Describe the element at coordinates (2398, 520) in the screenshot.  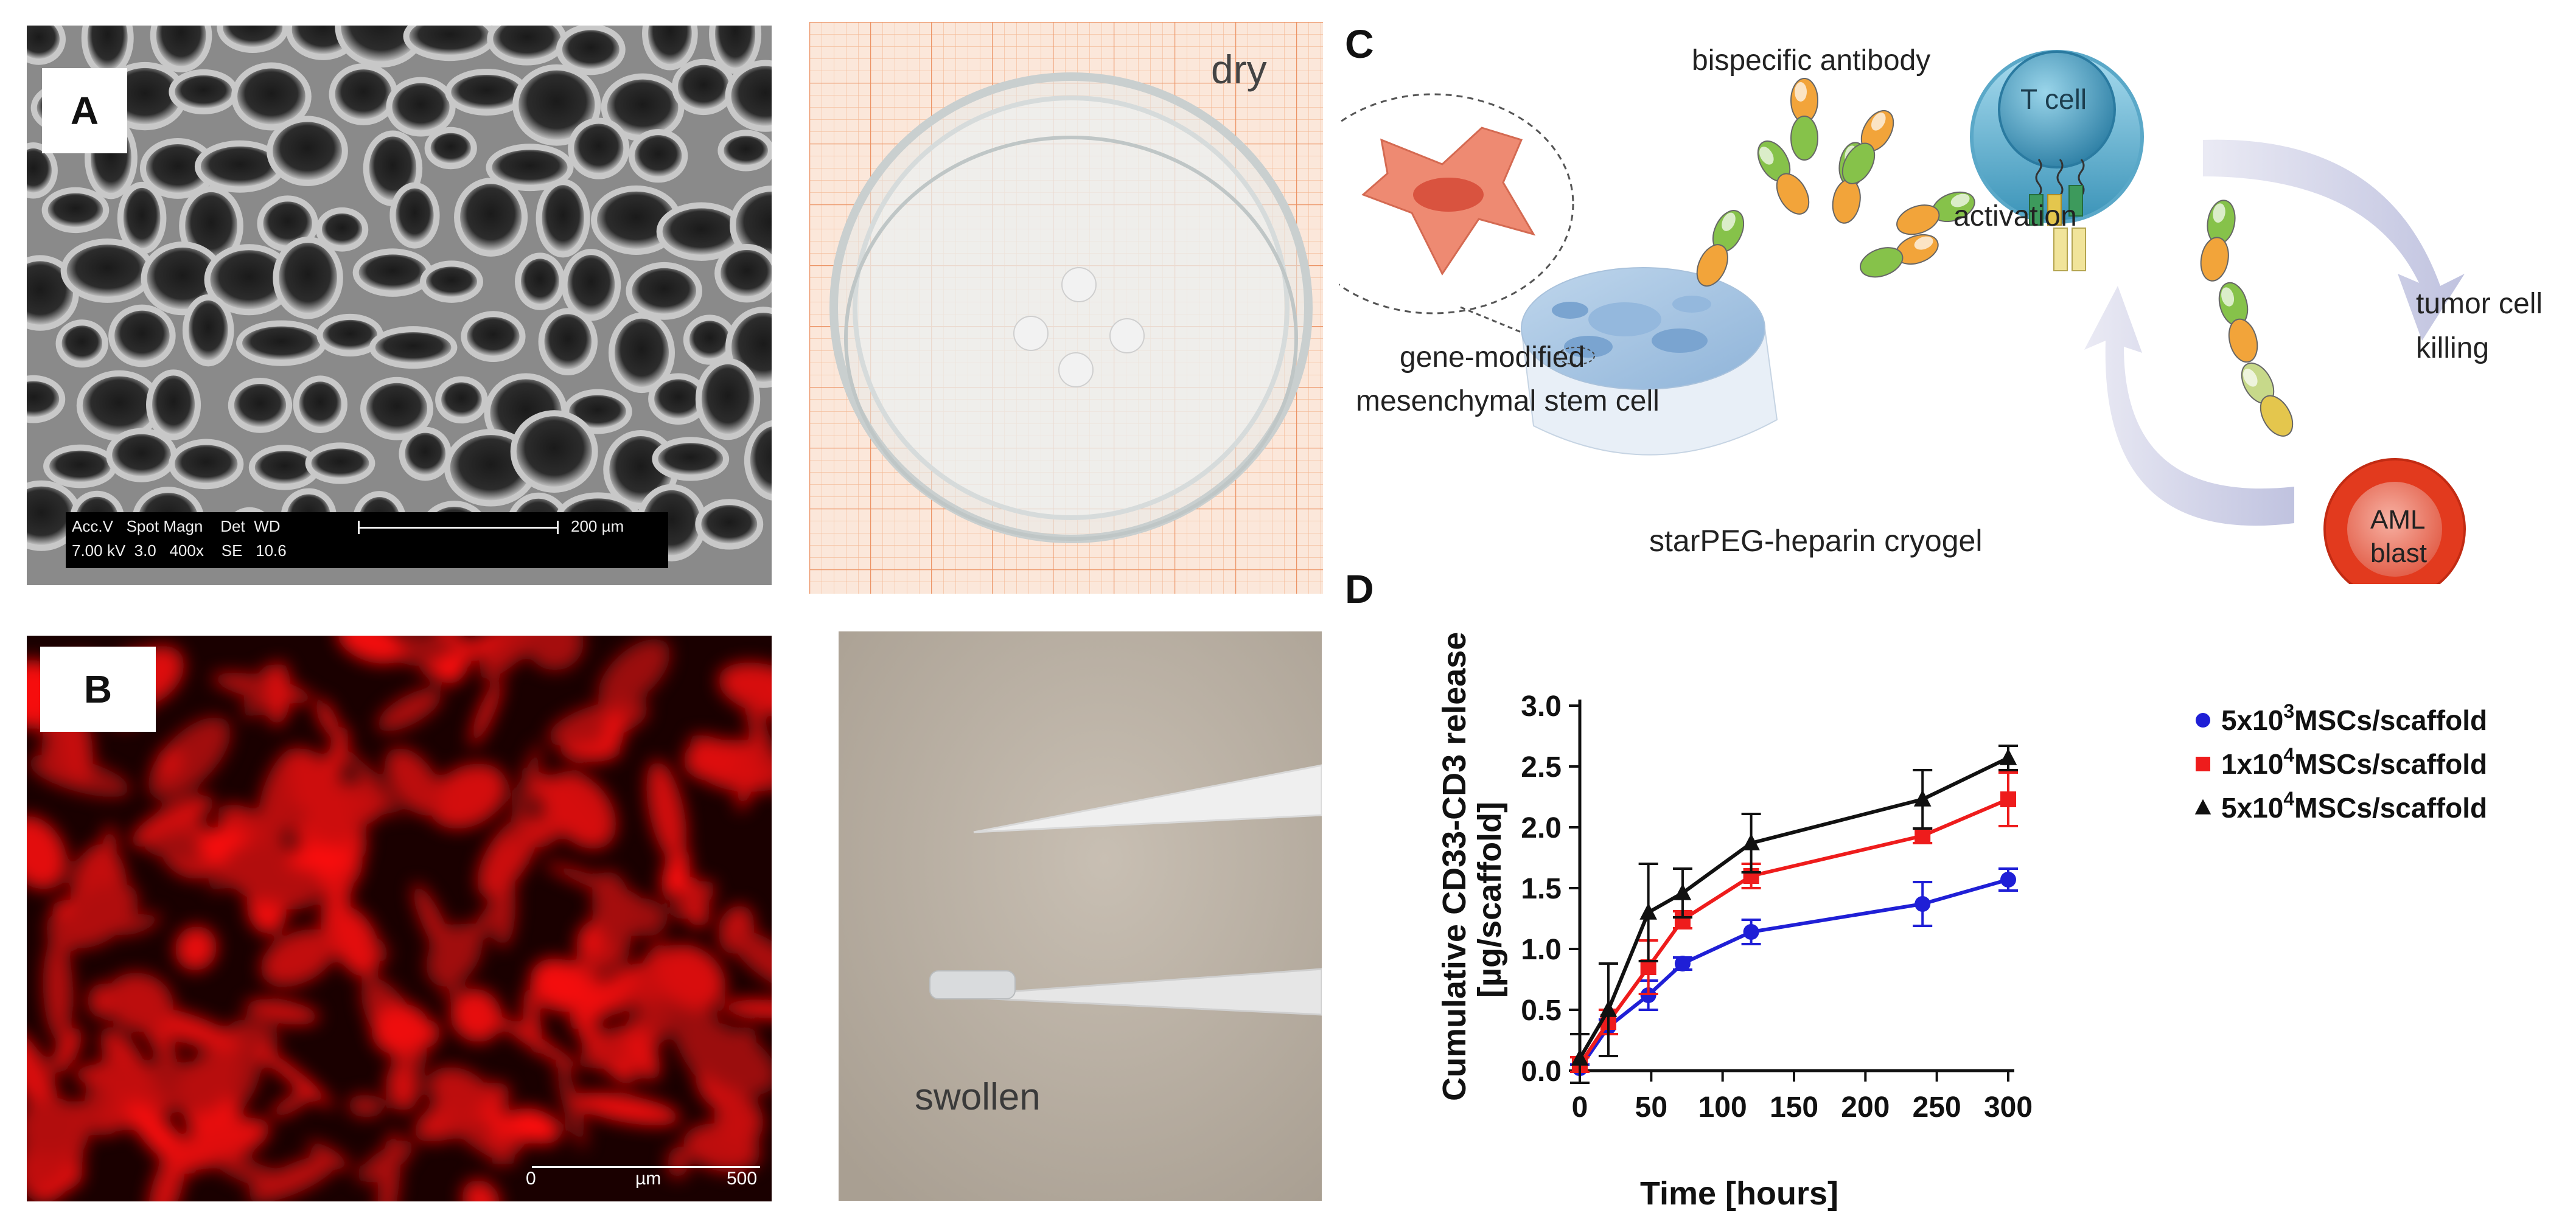
I see `aml-label-line1: AML` at that location.